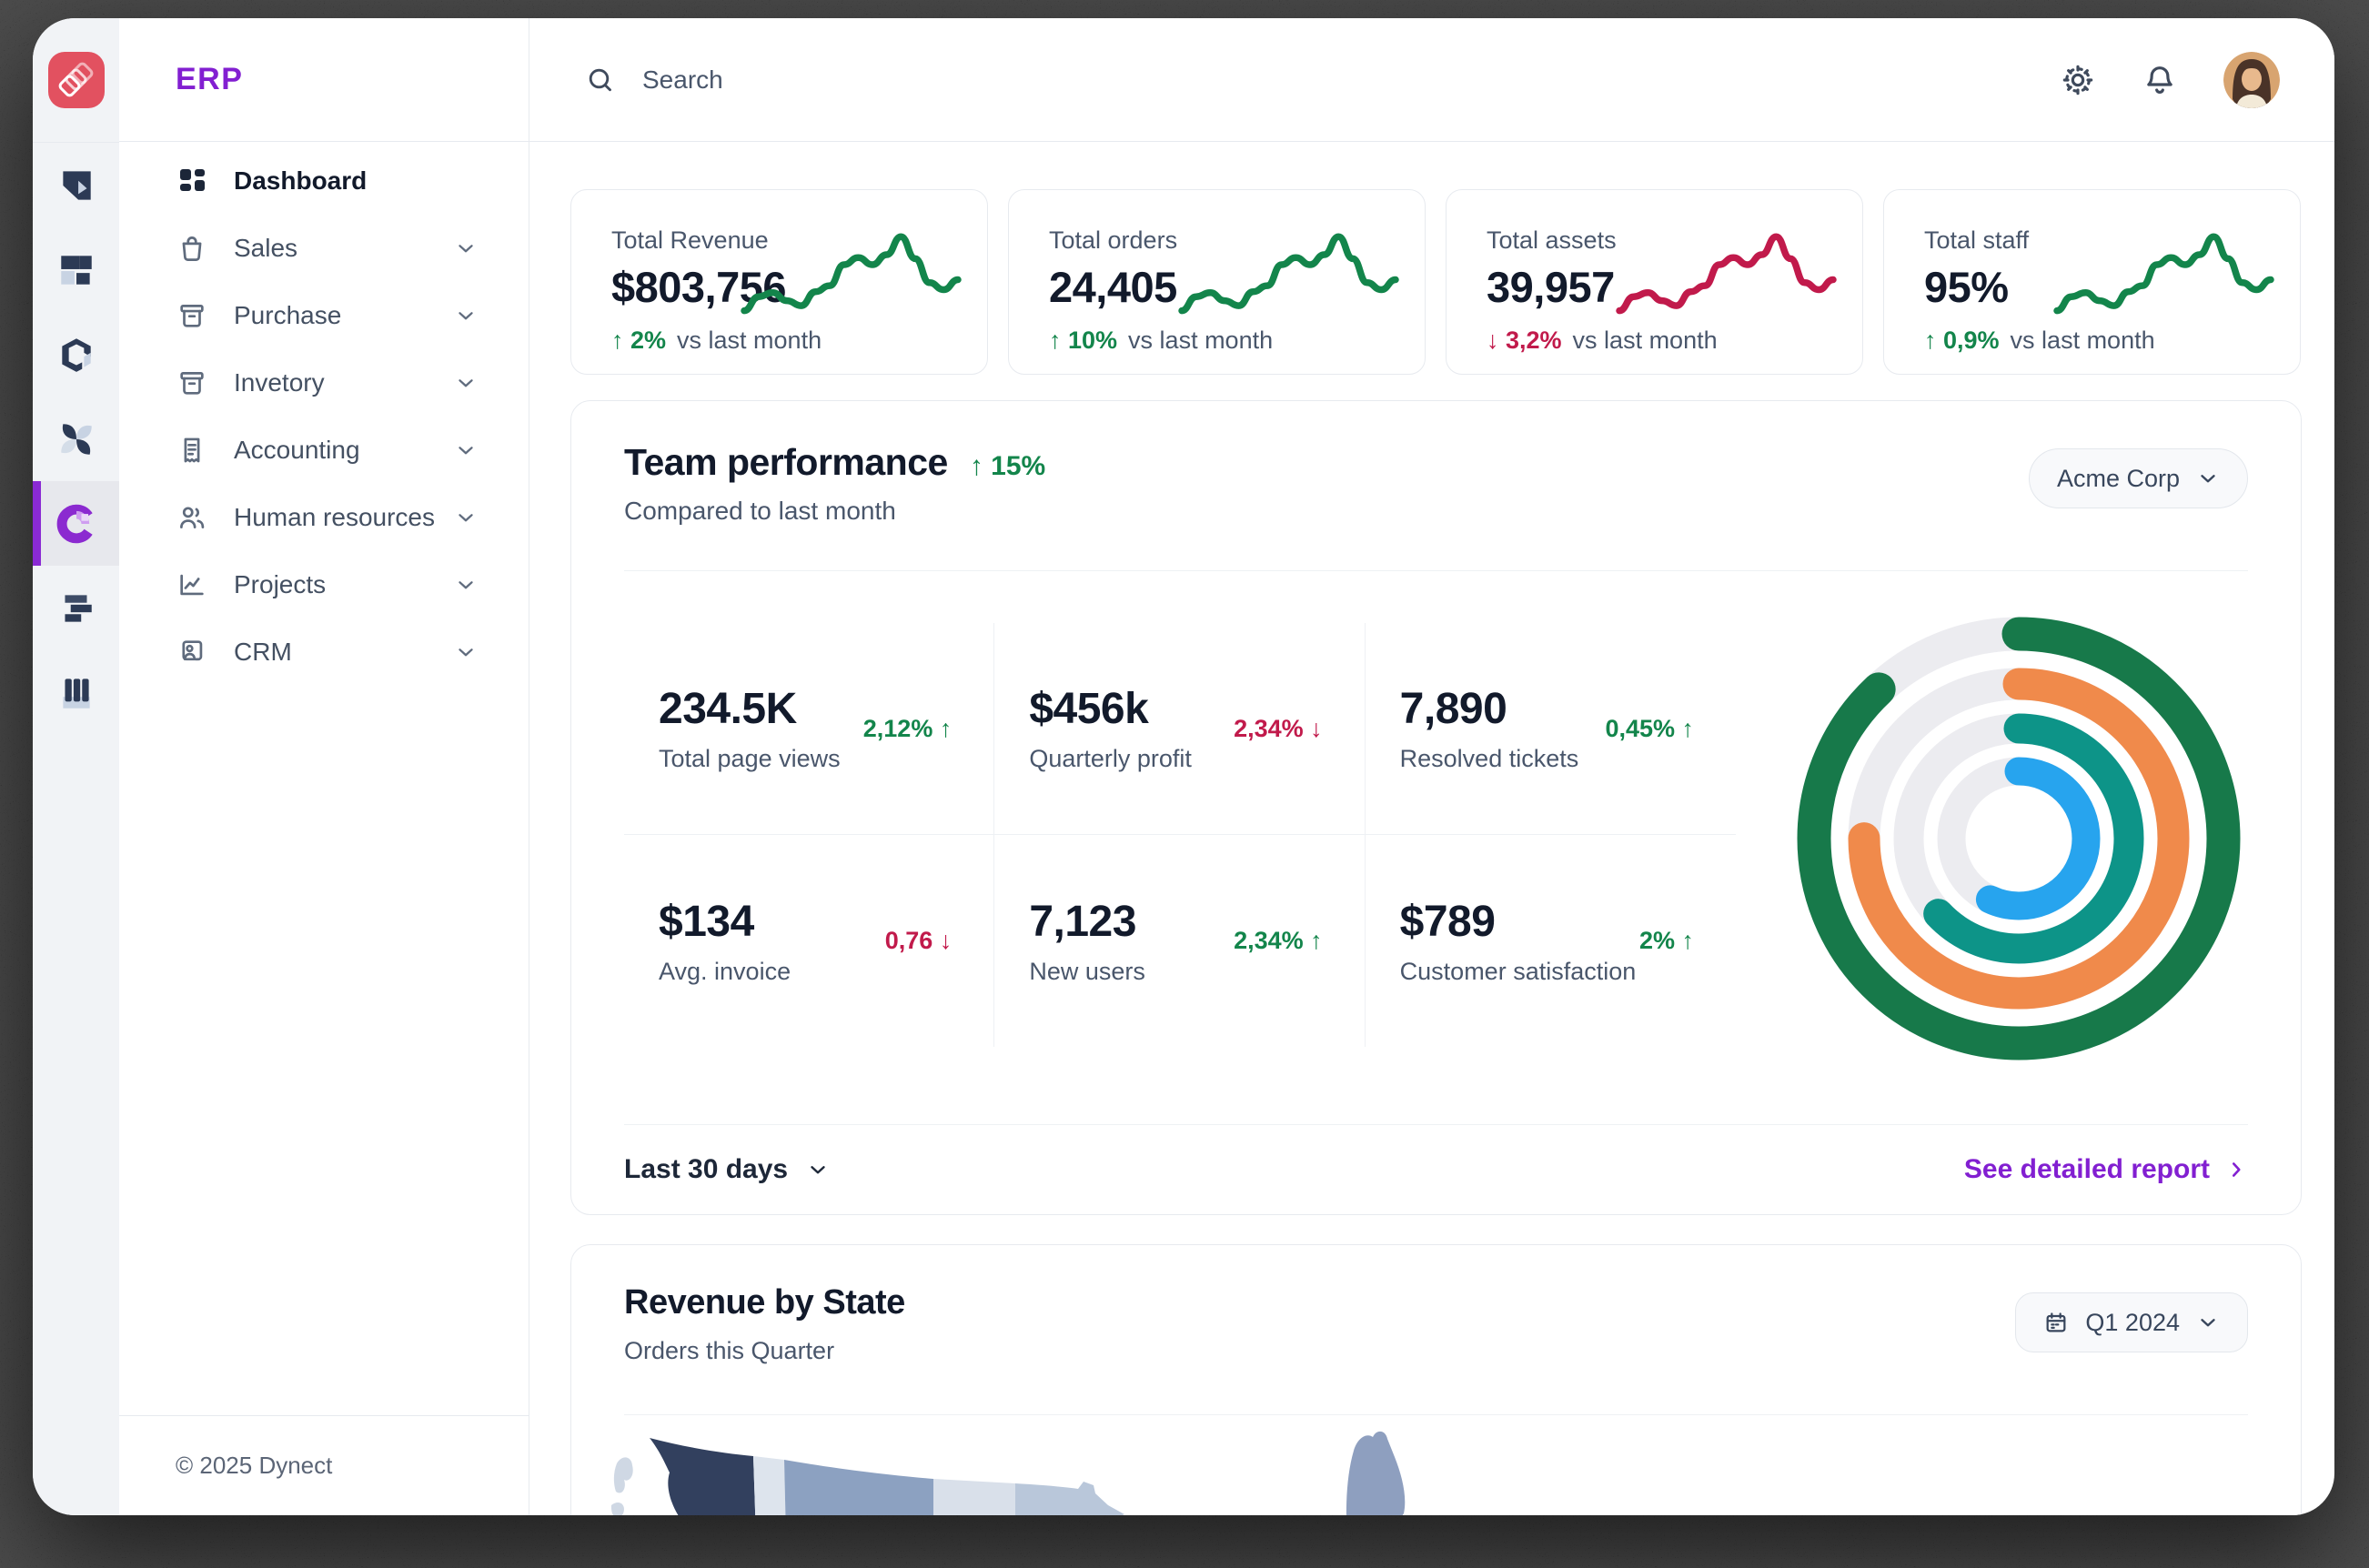 Image resolution: width=2369 pixels, height=1568 pixels. I want to click on metric-label: Avg. invoice, so click(725, 971).